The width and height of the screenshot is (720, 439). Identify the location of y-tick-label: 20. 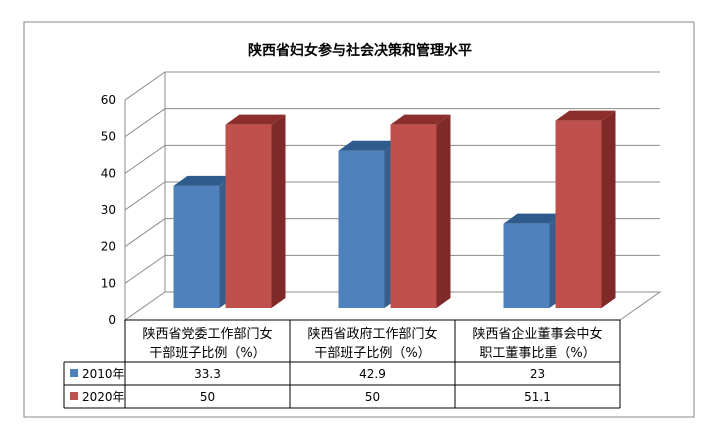
(108, 247).